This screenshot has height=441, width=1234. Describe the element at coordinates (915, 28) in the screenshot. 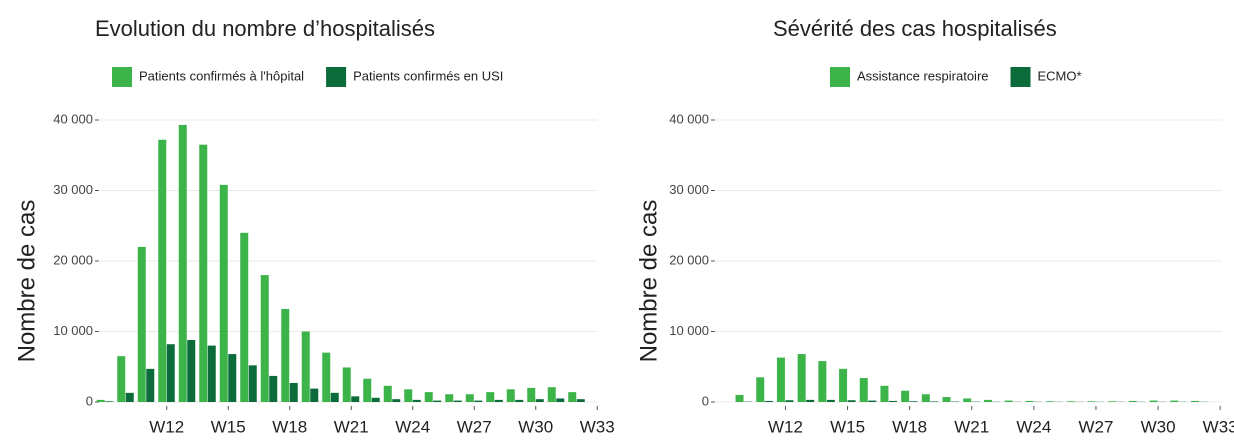

I see `chart-title: Sévérité des cas hospitalisés` at that location.